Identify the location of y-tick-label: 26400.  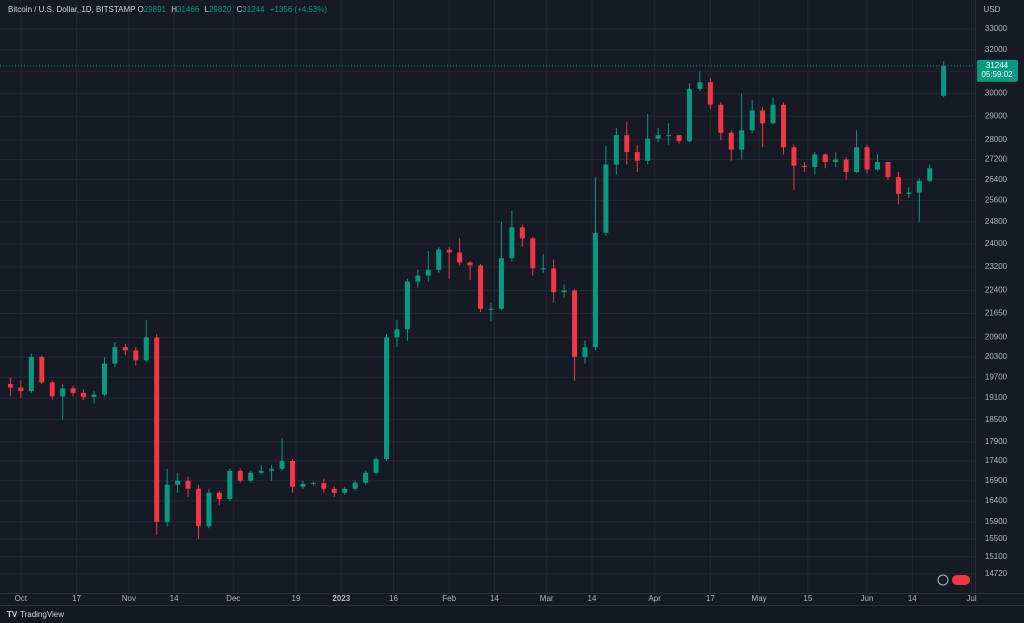
(996, 179).